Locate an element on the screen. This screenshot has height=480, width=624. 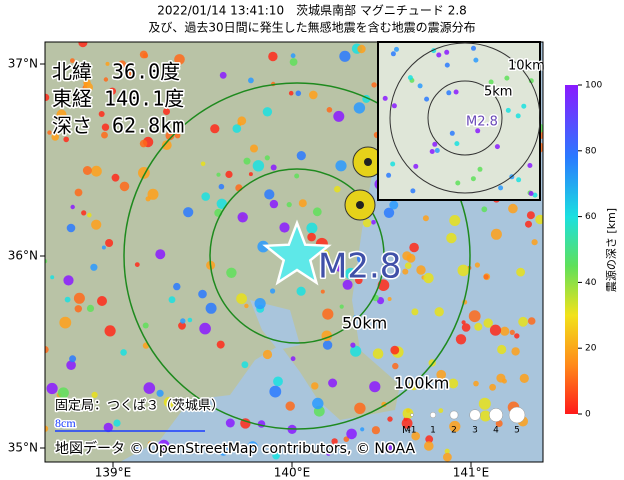
magnitude-legend-label: 2 is located at coordinates (454, 431).